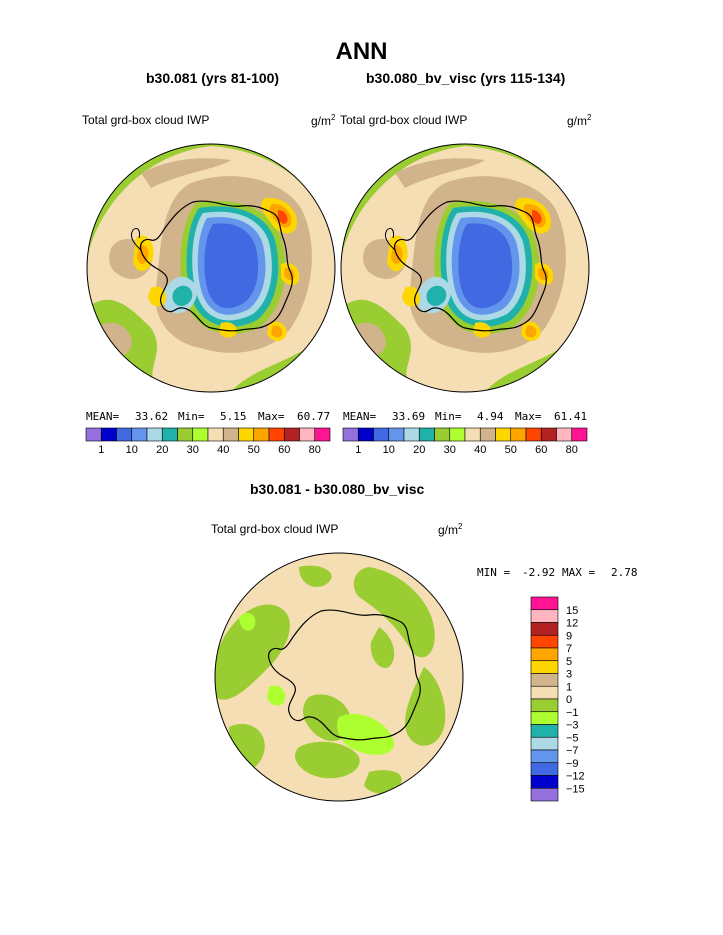 The image size is (723, 935). What do you see at coordinates (511, 450) in the screenshot?
I see `panel2-colorbar-tick-label: 50` at bounding box center [511, 450].